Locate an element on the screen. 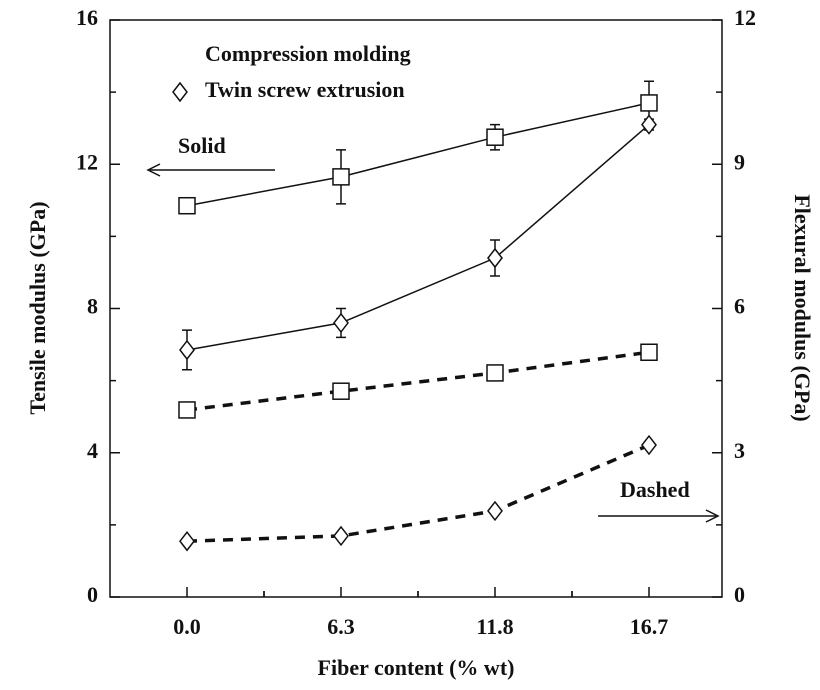  annotation: Solid is located at coordinates (202, 145).